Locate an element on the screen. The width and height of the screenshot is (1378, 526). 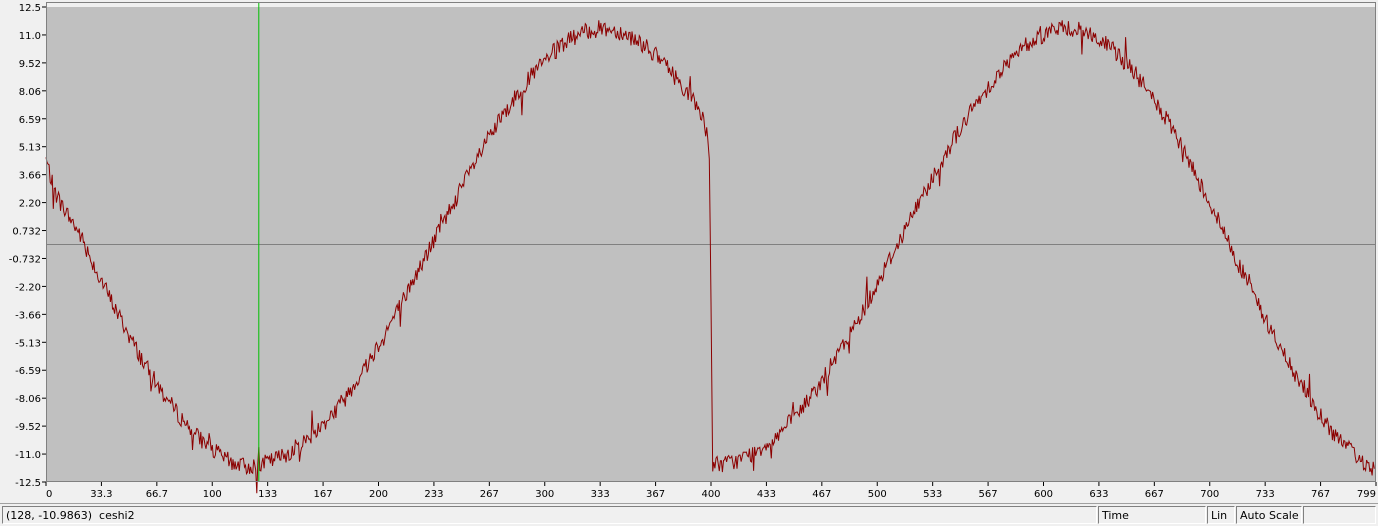
y-tick-label: -0.732 is located at coordinates (25, 259).